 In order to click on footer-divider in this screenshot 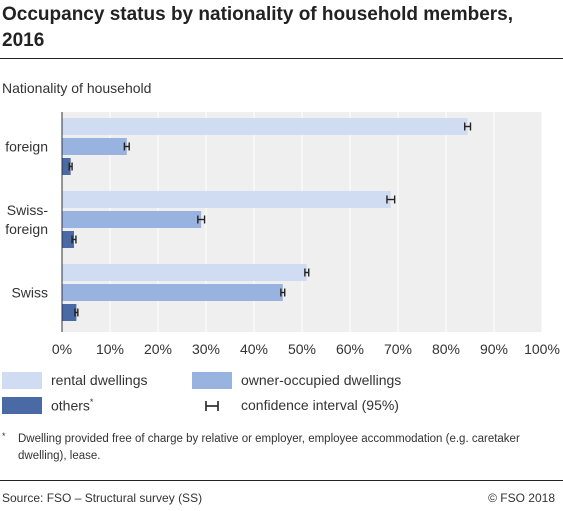, I will do `click(281, 480)`.